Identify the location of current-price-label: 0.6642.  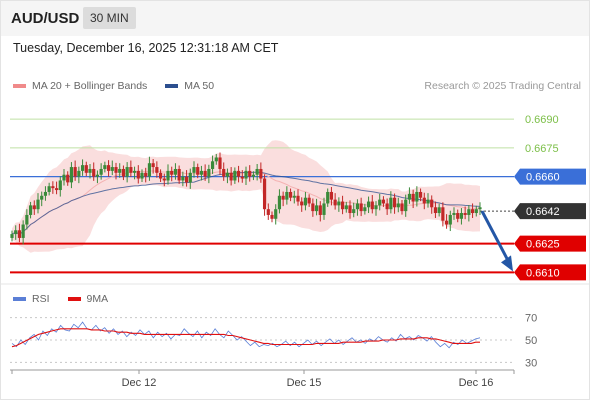
(543, 212).